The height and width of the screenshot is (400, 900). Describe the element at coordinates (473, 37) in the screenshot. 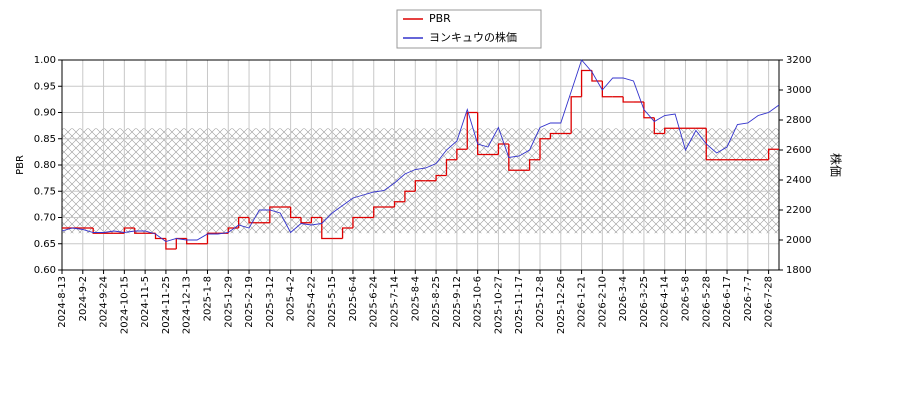

I see `legend-label: ヨンキュウの株価` at that location.